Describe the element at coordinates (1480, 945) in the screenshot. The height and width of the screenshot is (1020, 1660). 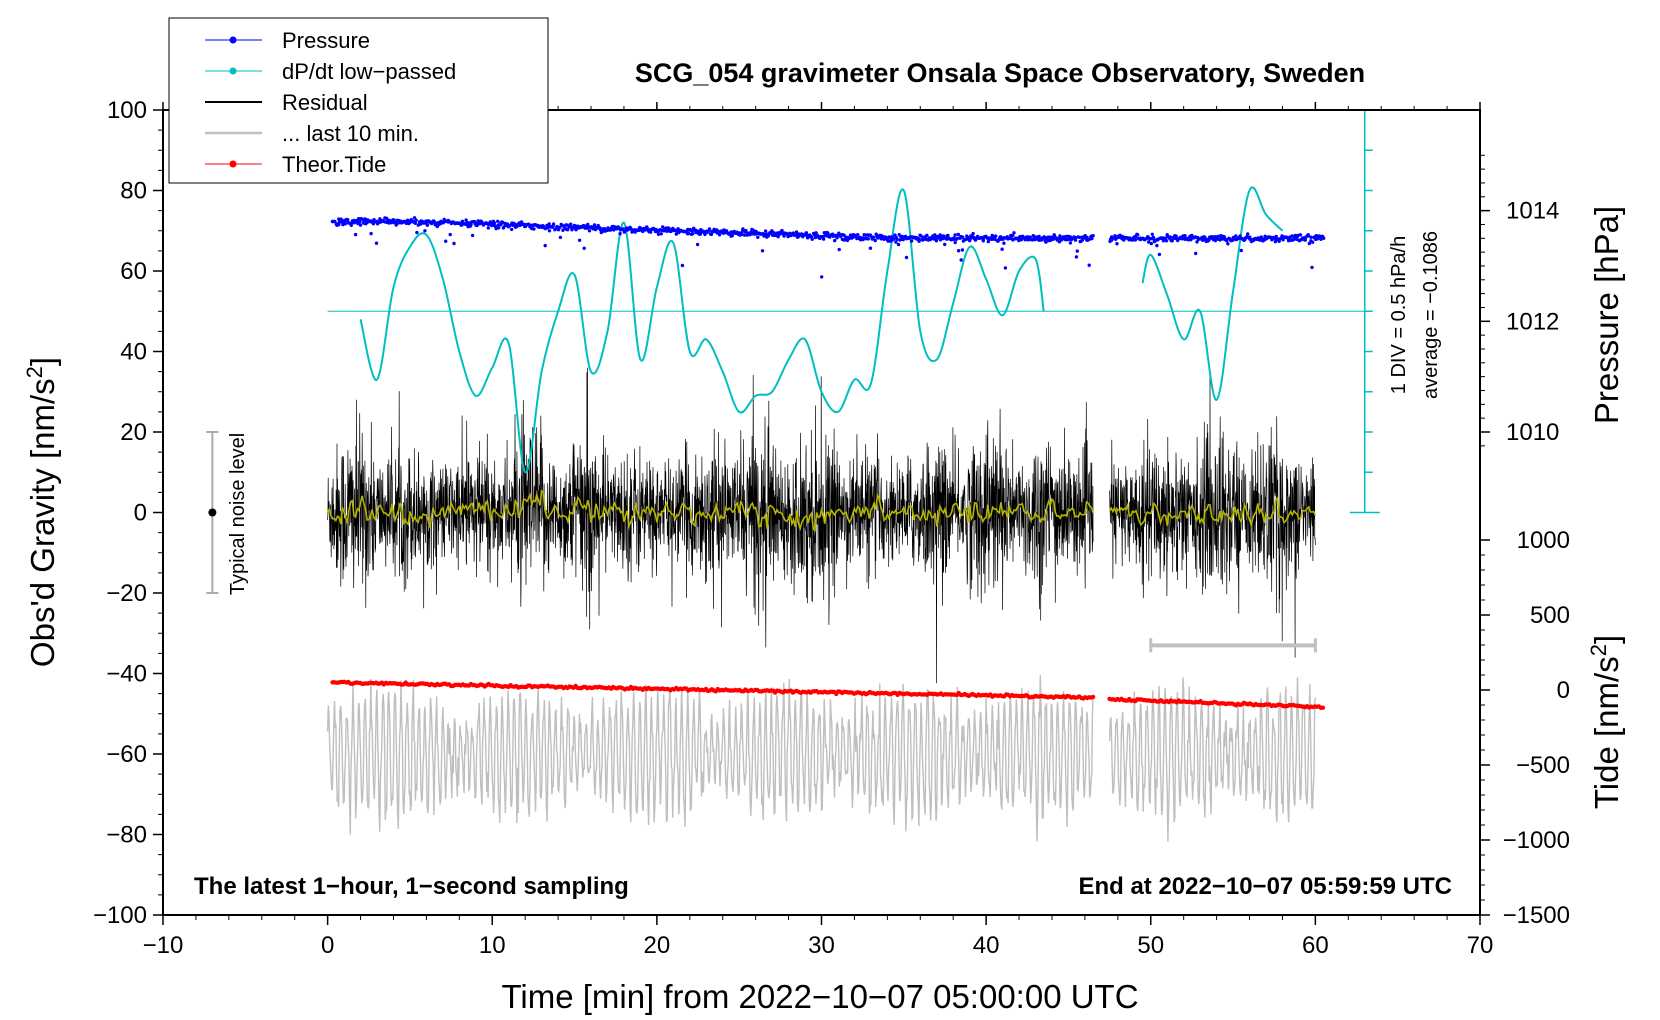
I see `x-tick-label: 70` at that location.